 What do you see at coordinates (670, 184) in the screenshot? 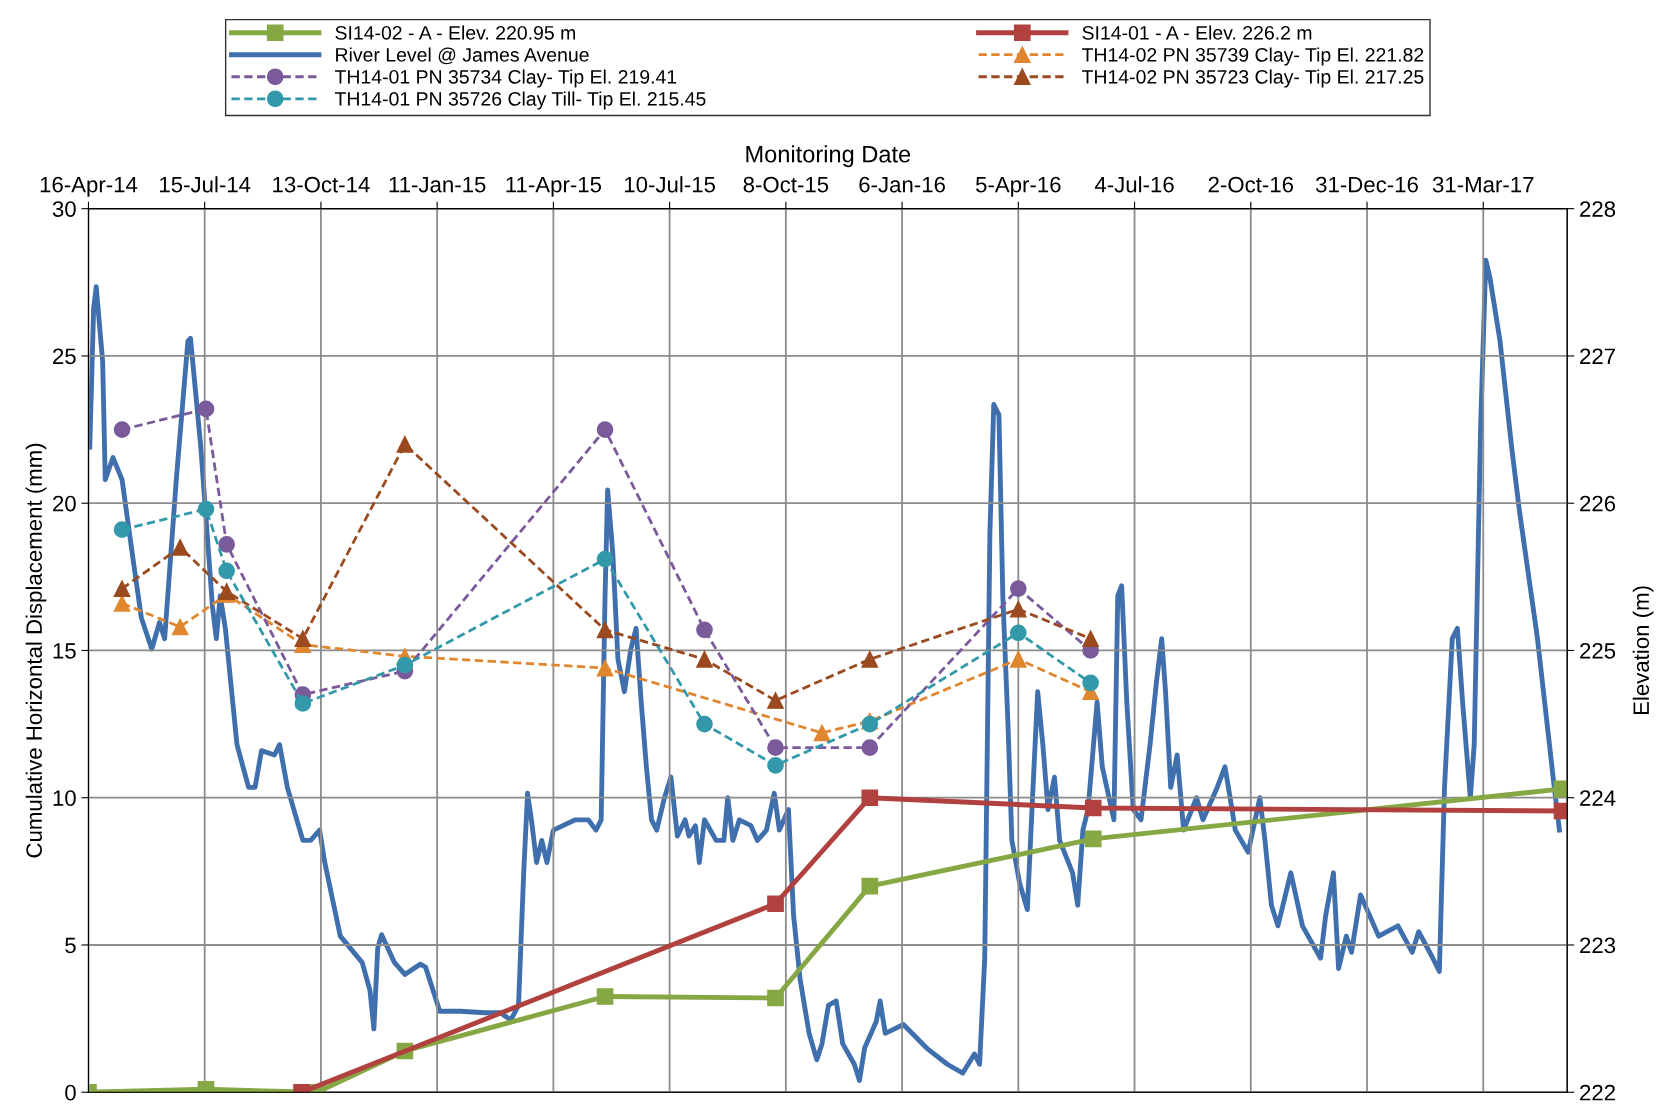
I see `x-tick-label: 10-Jul-15` at bounding box center [670, 184].